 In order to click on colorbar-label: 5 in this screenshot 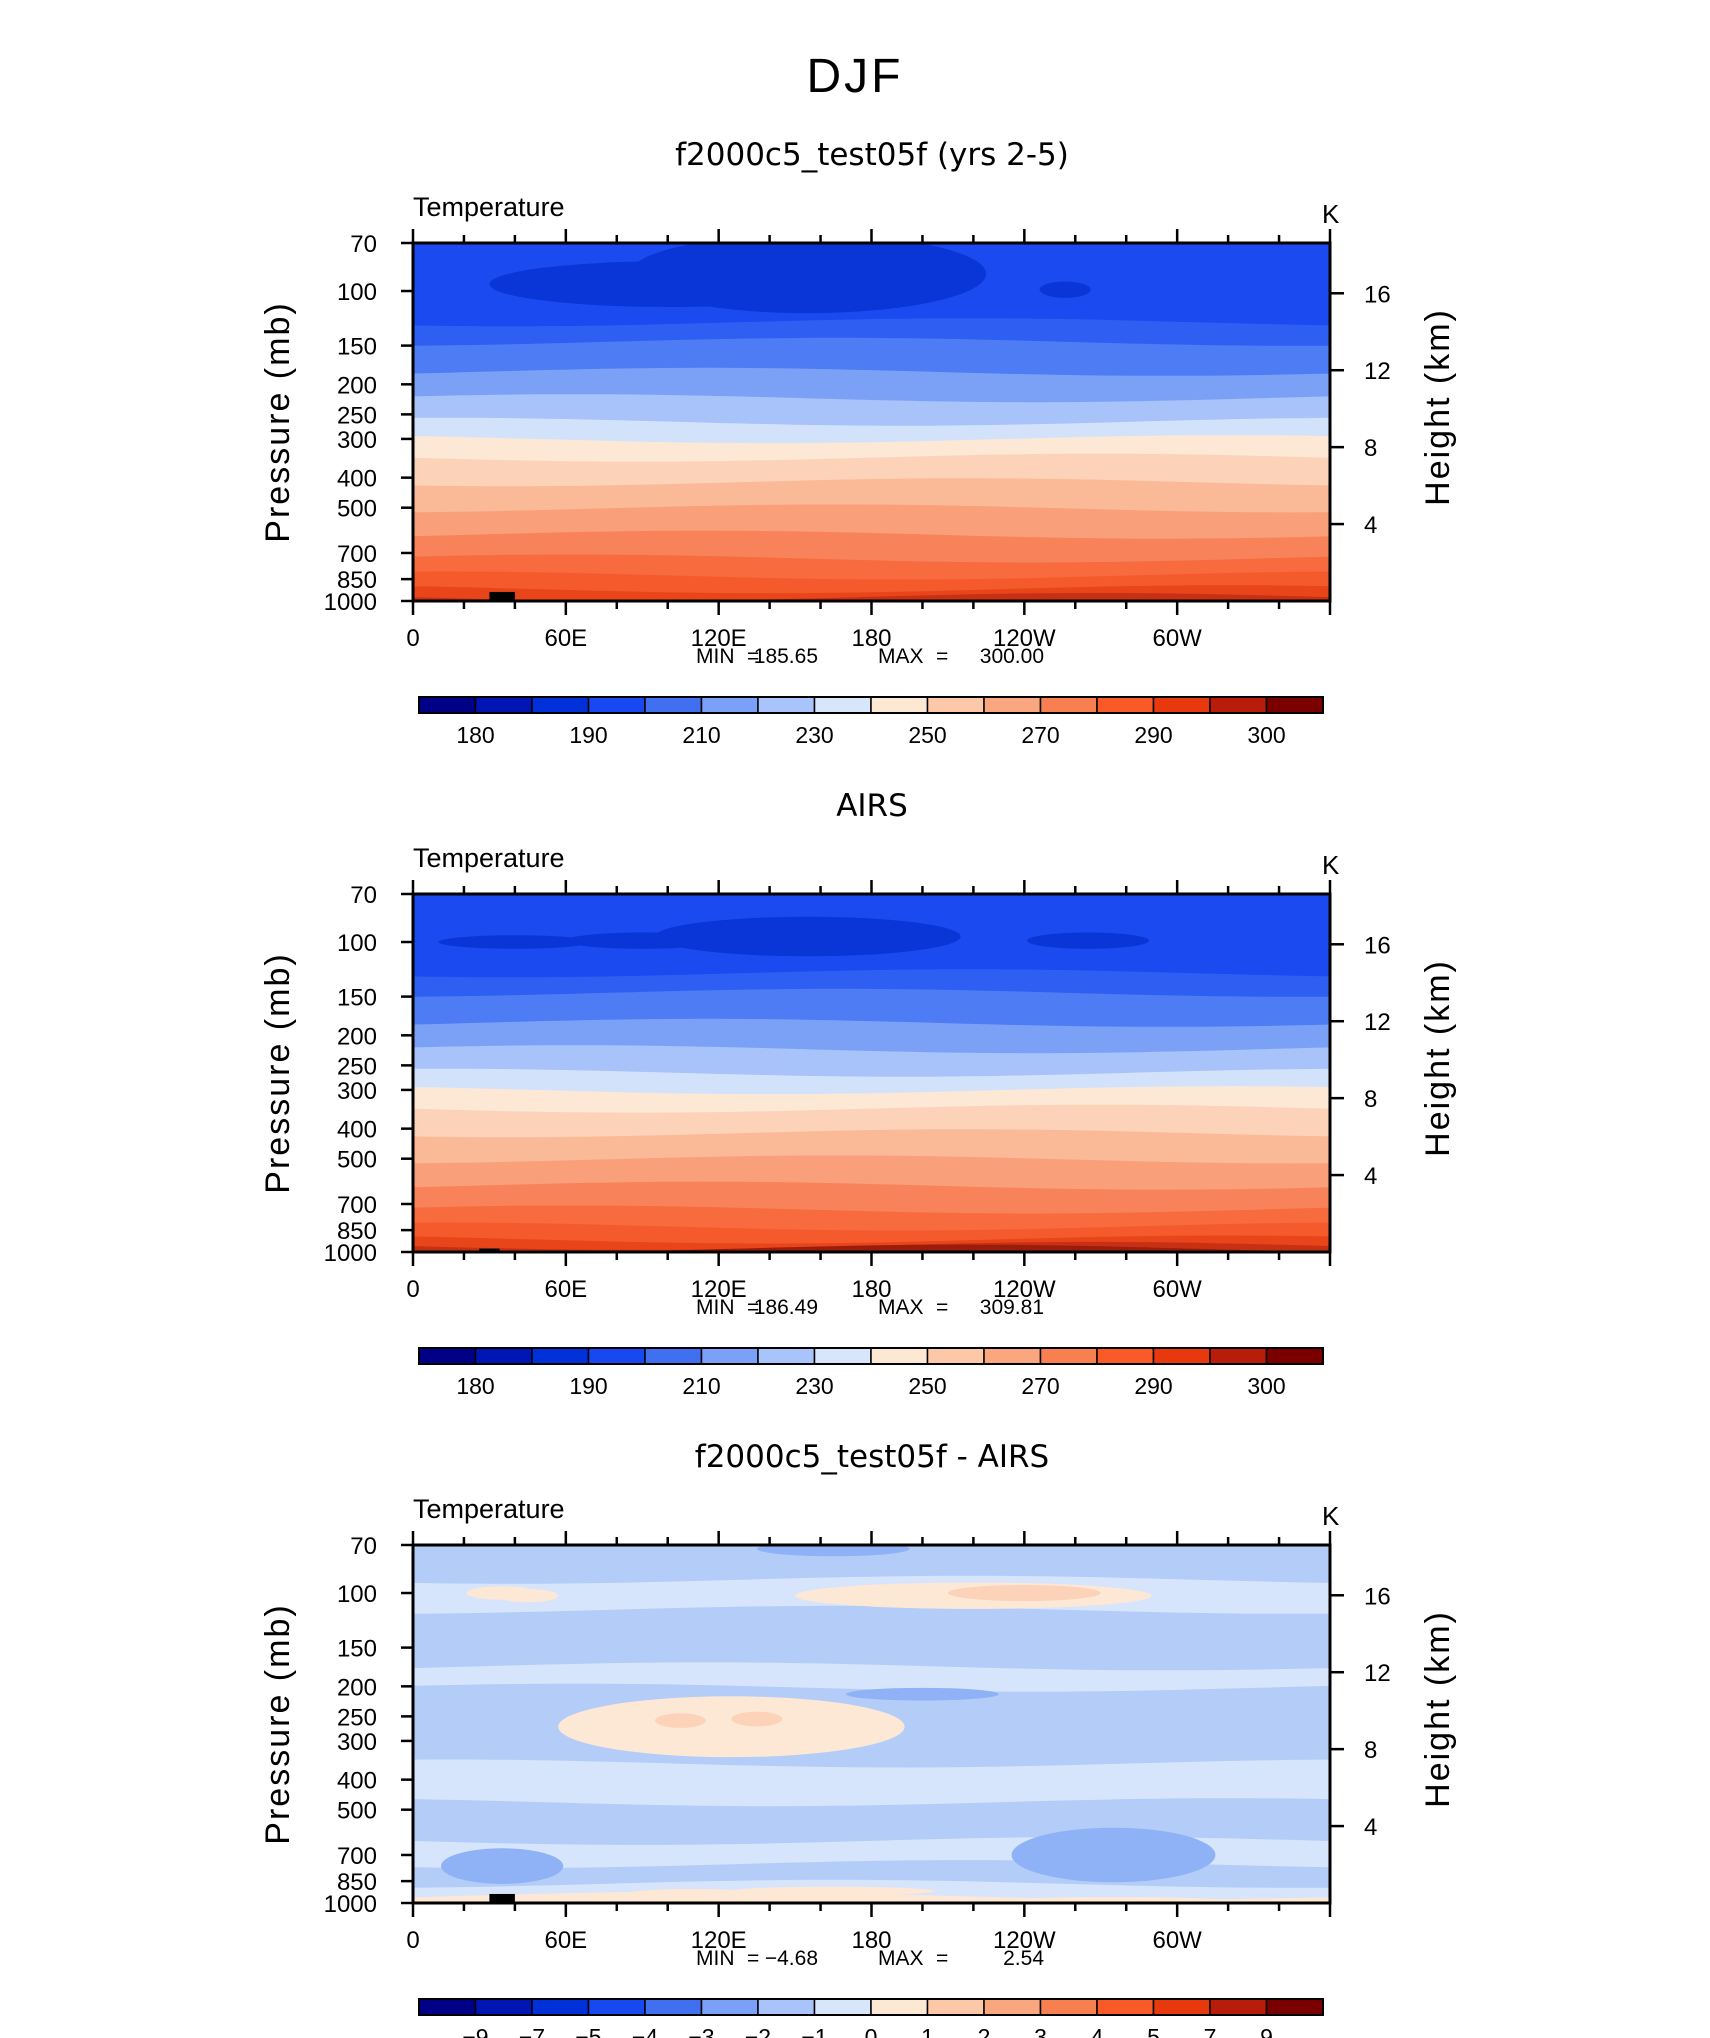, I will do `click(1153, 2031)`.